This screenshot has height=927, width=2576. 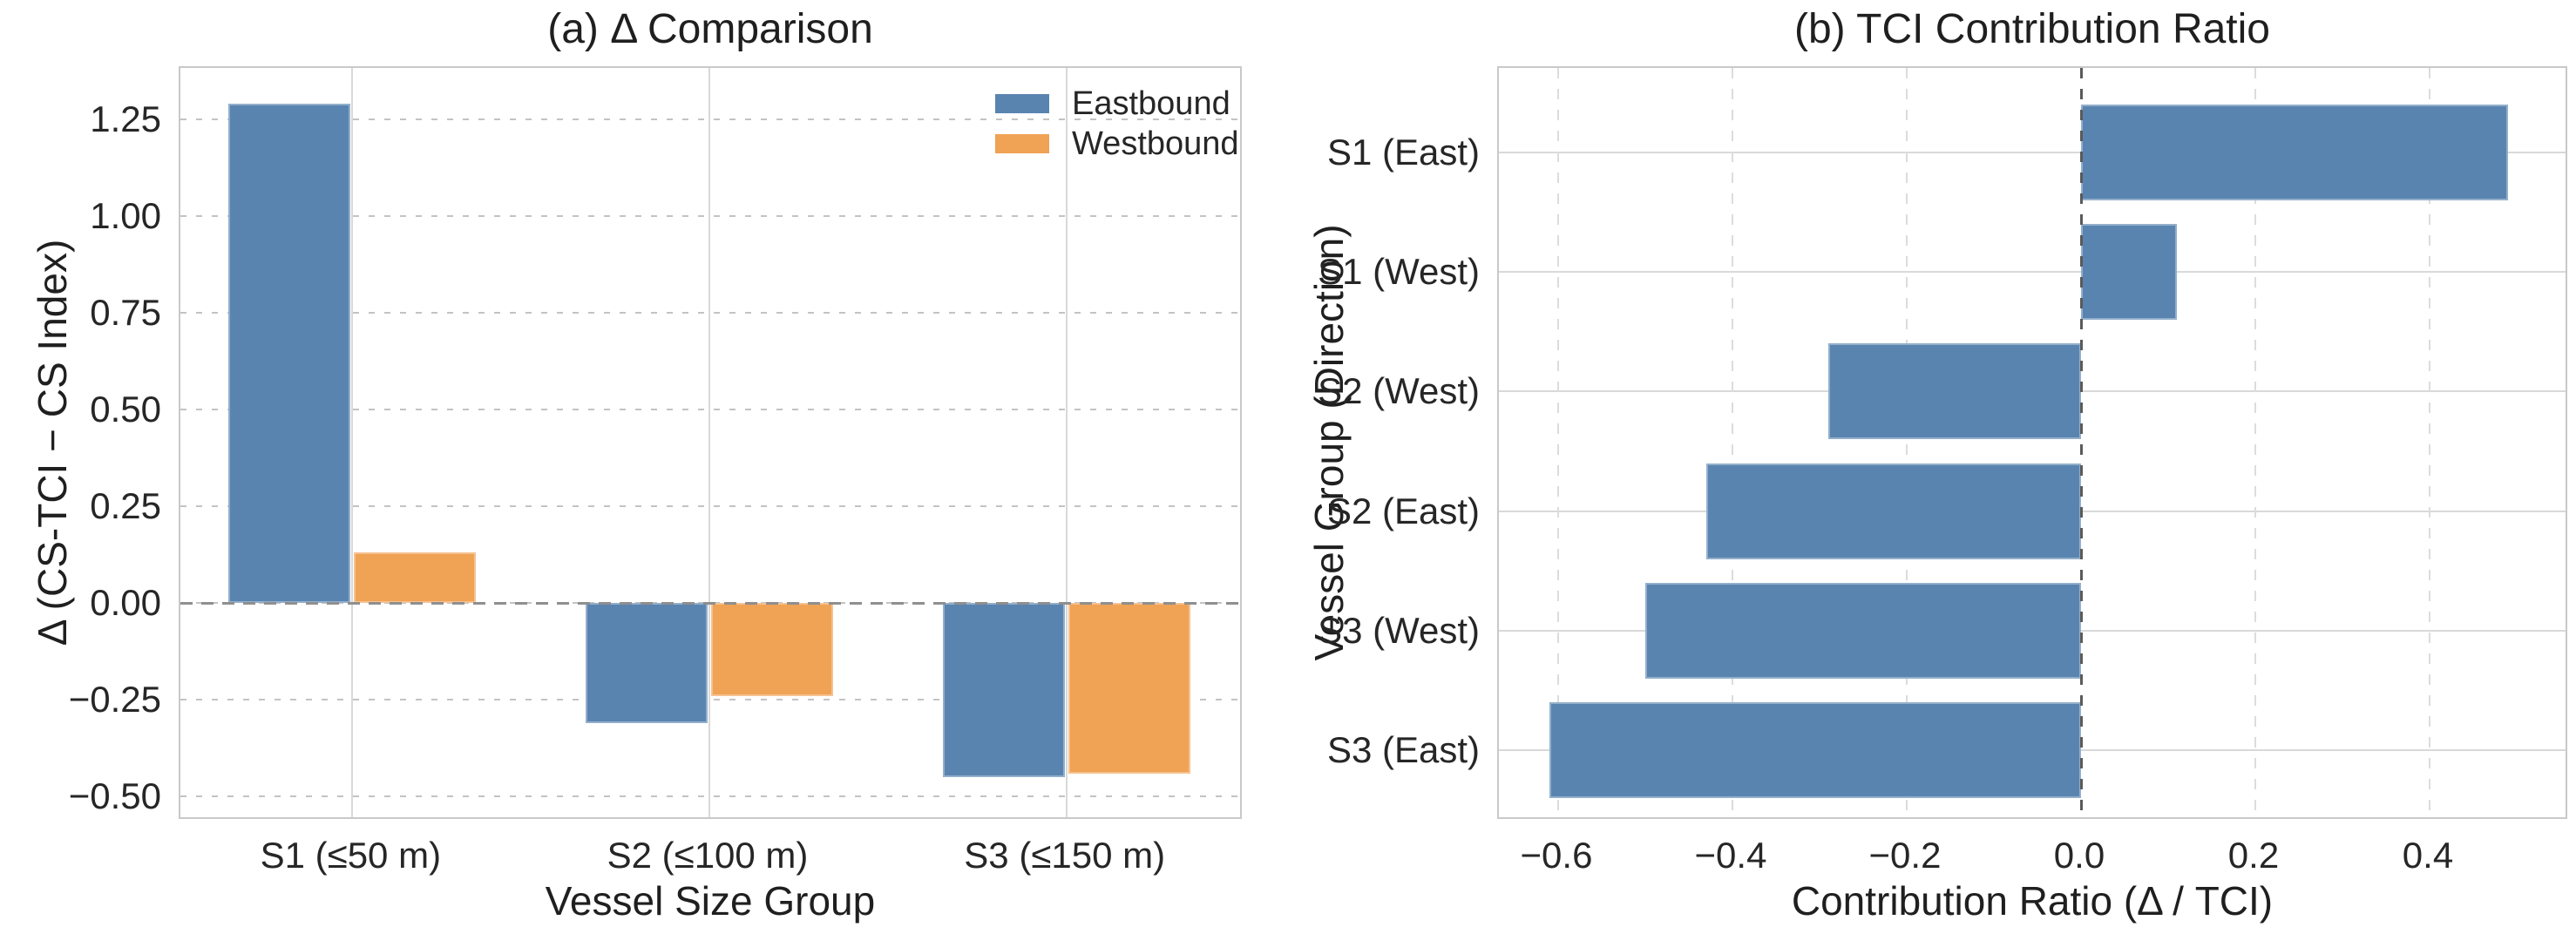 I want to click on panel-b-ytick-label-3: S2 (East), so click(x=1403, y=510).